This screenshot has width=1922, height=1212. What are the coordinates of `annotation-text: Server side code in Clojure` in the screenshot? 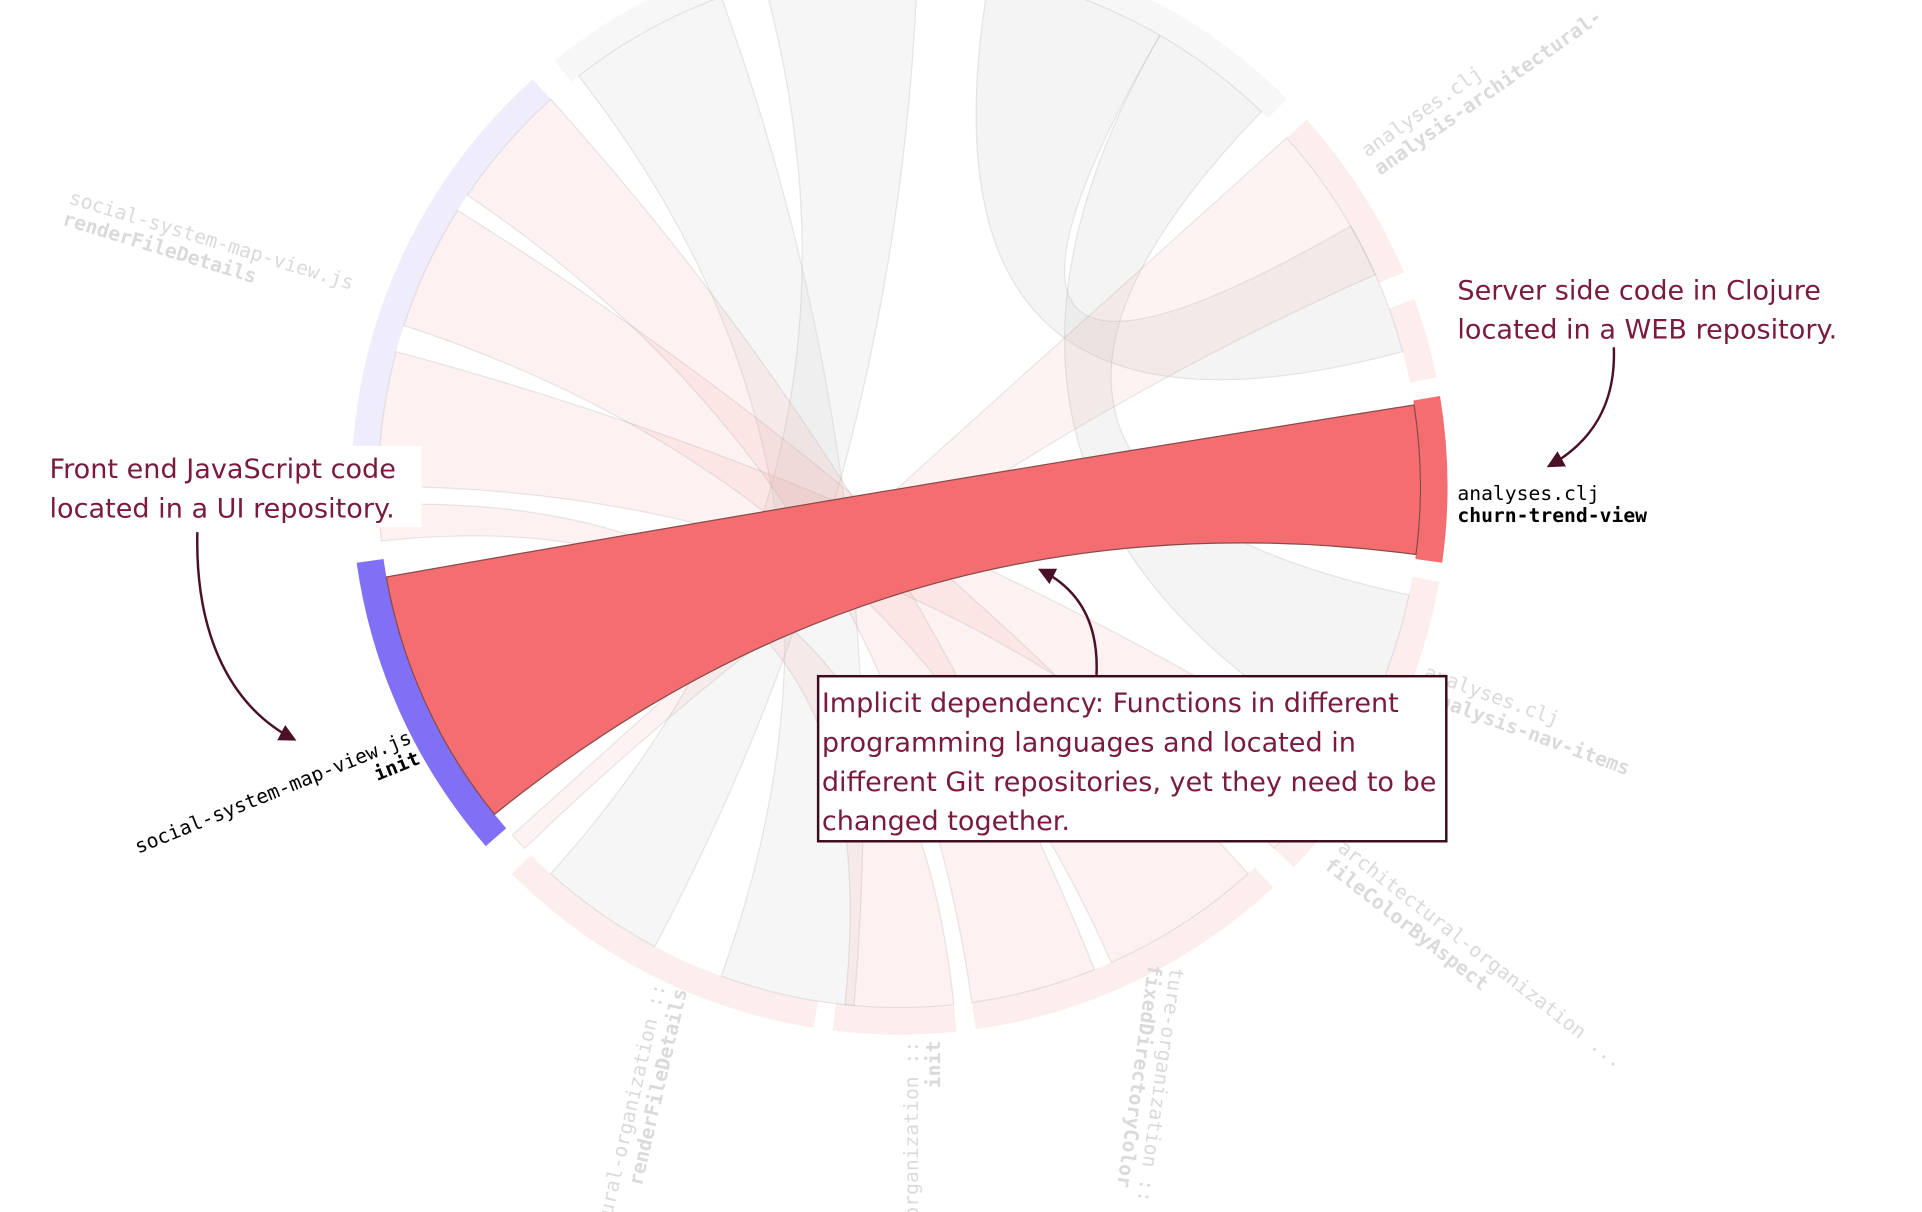 It's located at (1639, 290).